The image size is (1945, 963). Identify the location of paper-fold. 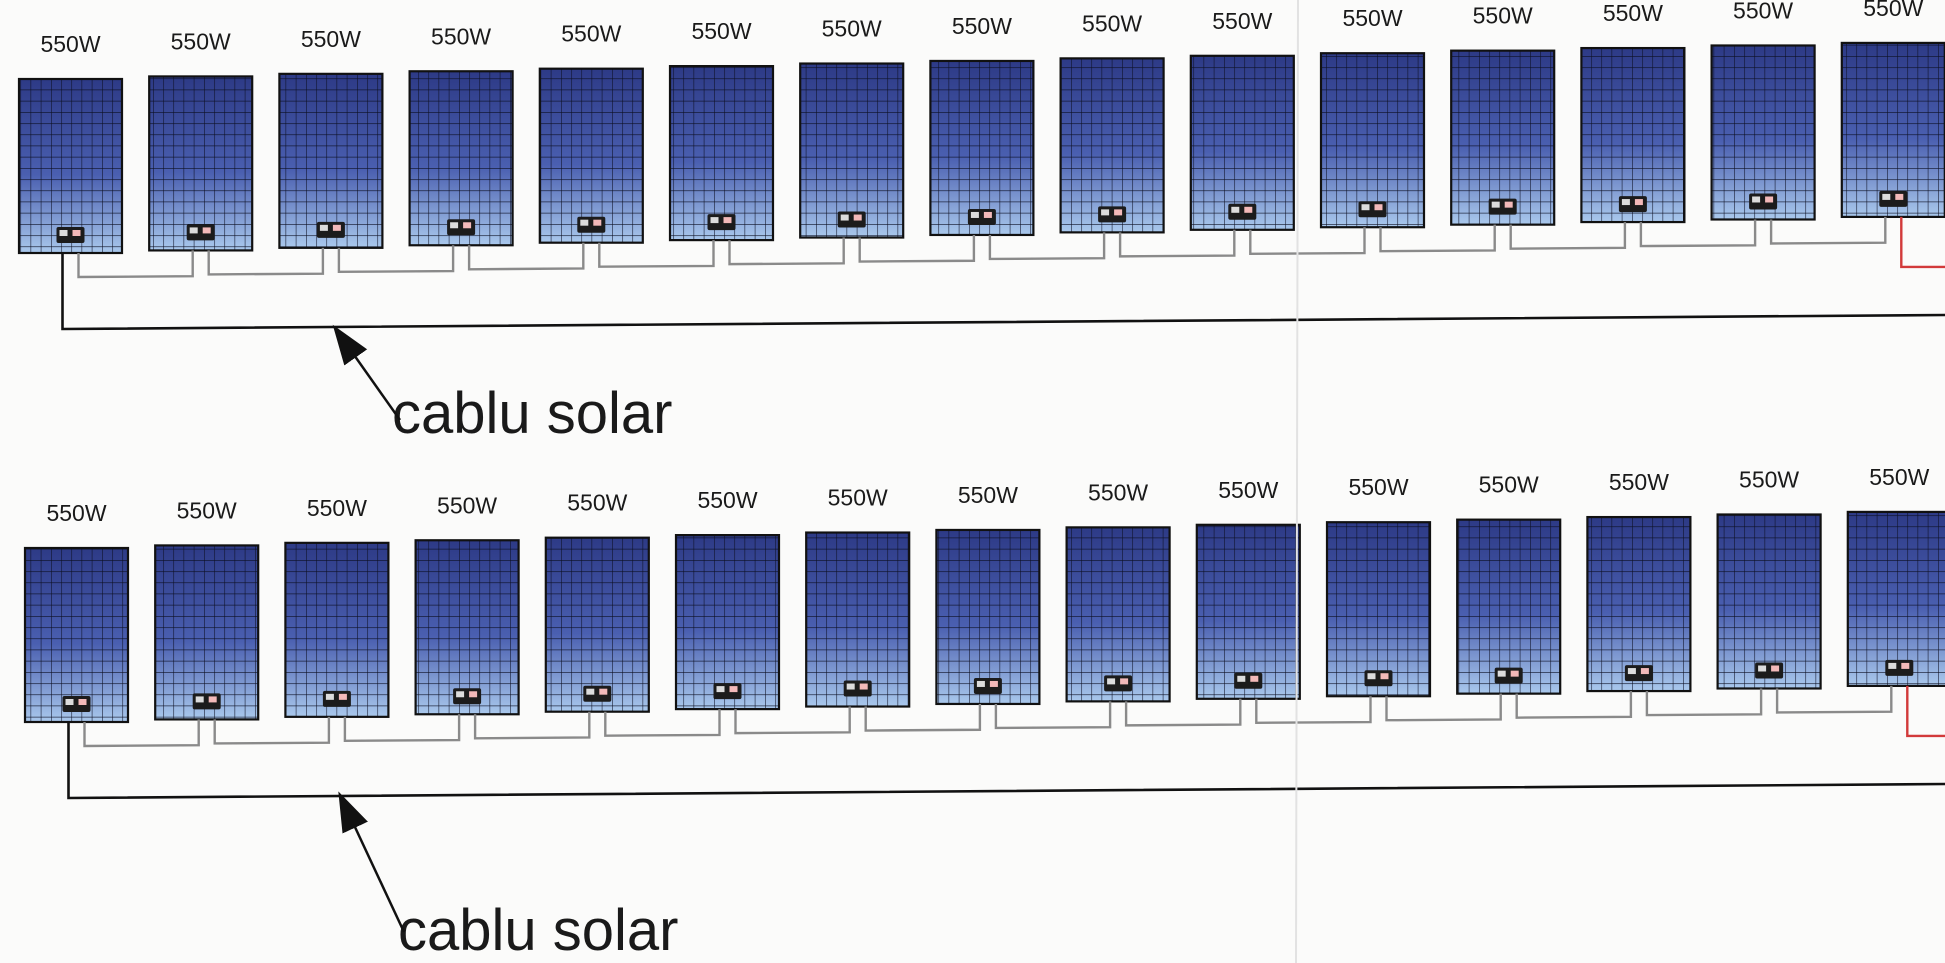
(1297, 481).